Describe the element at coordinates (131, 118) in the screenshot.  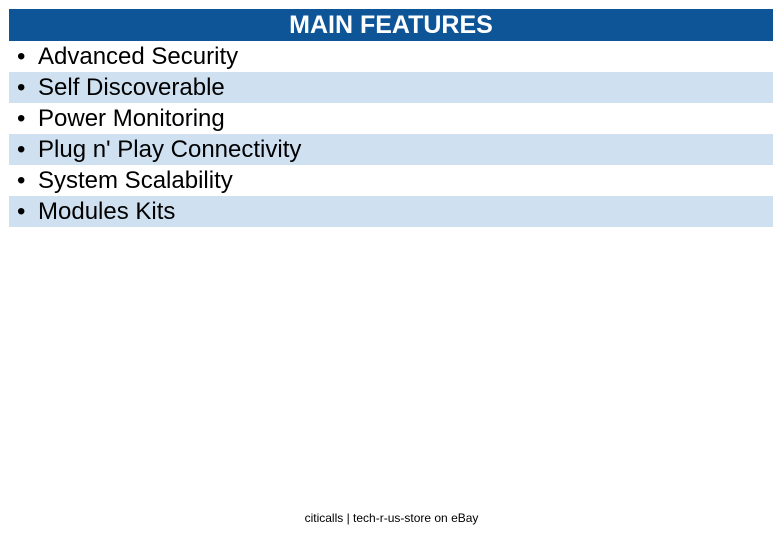
I see `feature-text: Power Monitoring` at that location.